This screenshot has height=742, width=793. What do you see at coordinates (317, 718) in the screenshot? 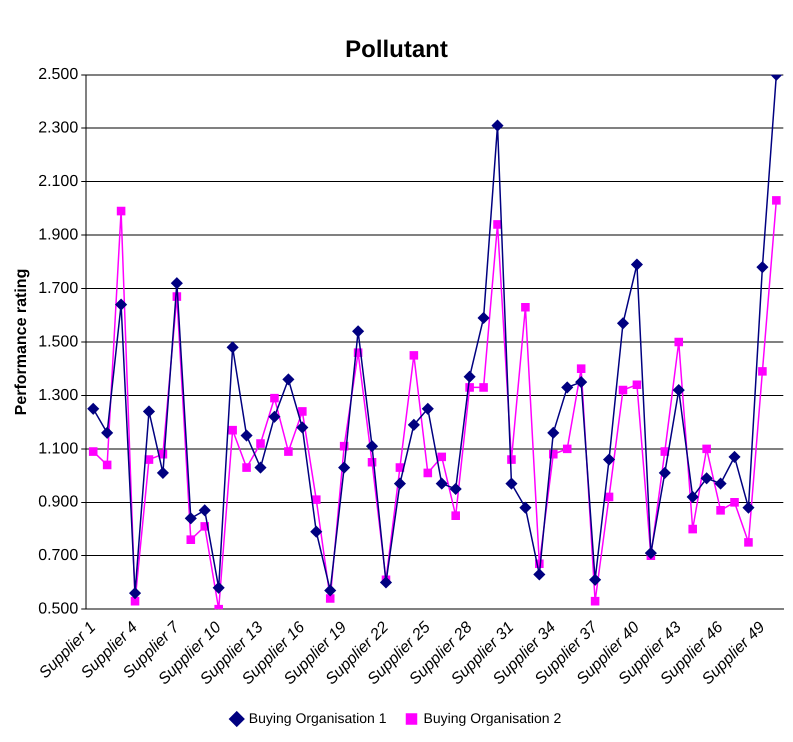
I see `legend-label: Buying Organisation 1` at bounding box center [317, 718].